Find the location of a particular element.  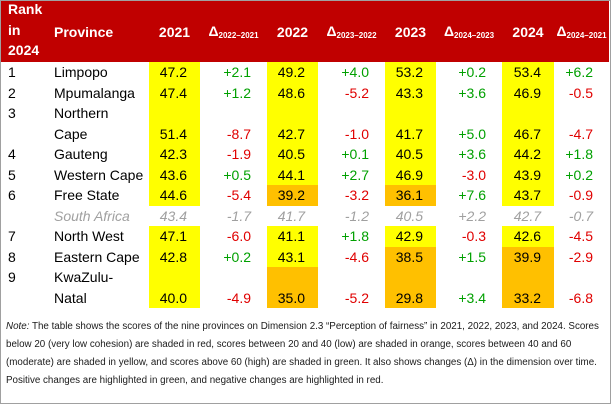

delta-cell: -3.2 is located at coordinates (356, 195).